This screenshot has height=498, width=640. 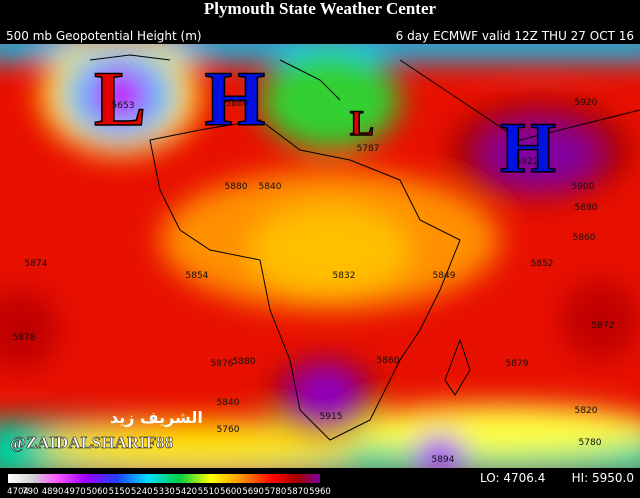 What do you see at coordinates (30, 492) in the screenshot?
I see `colorbar-label: 790` at bounding box center [30, 492].